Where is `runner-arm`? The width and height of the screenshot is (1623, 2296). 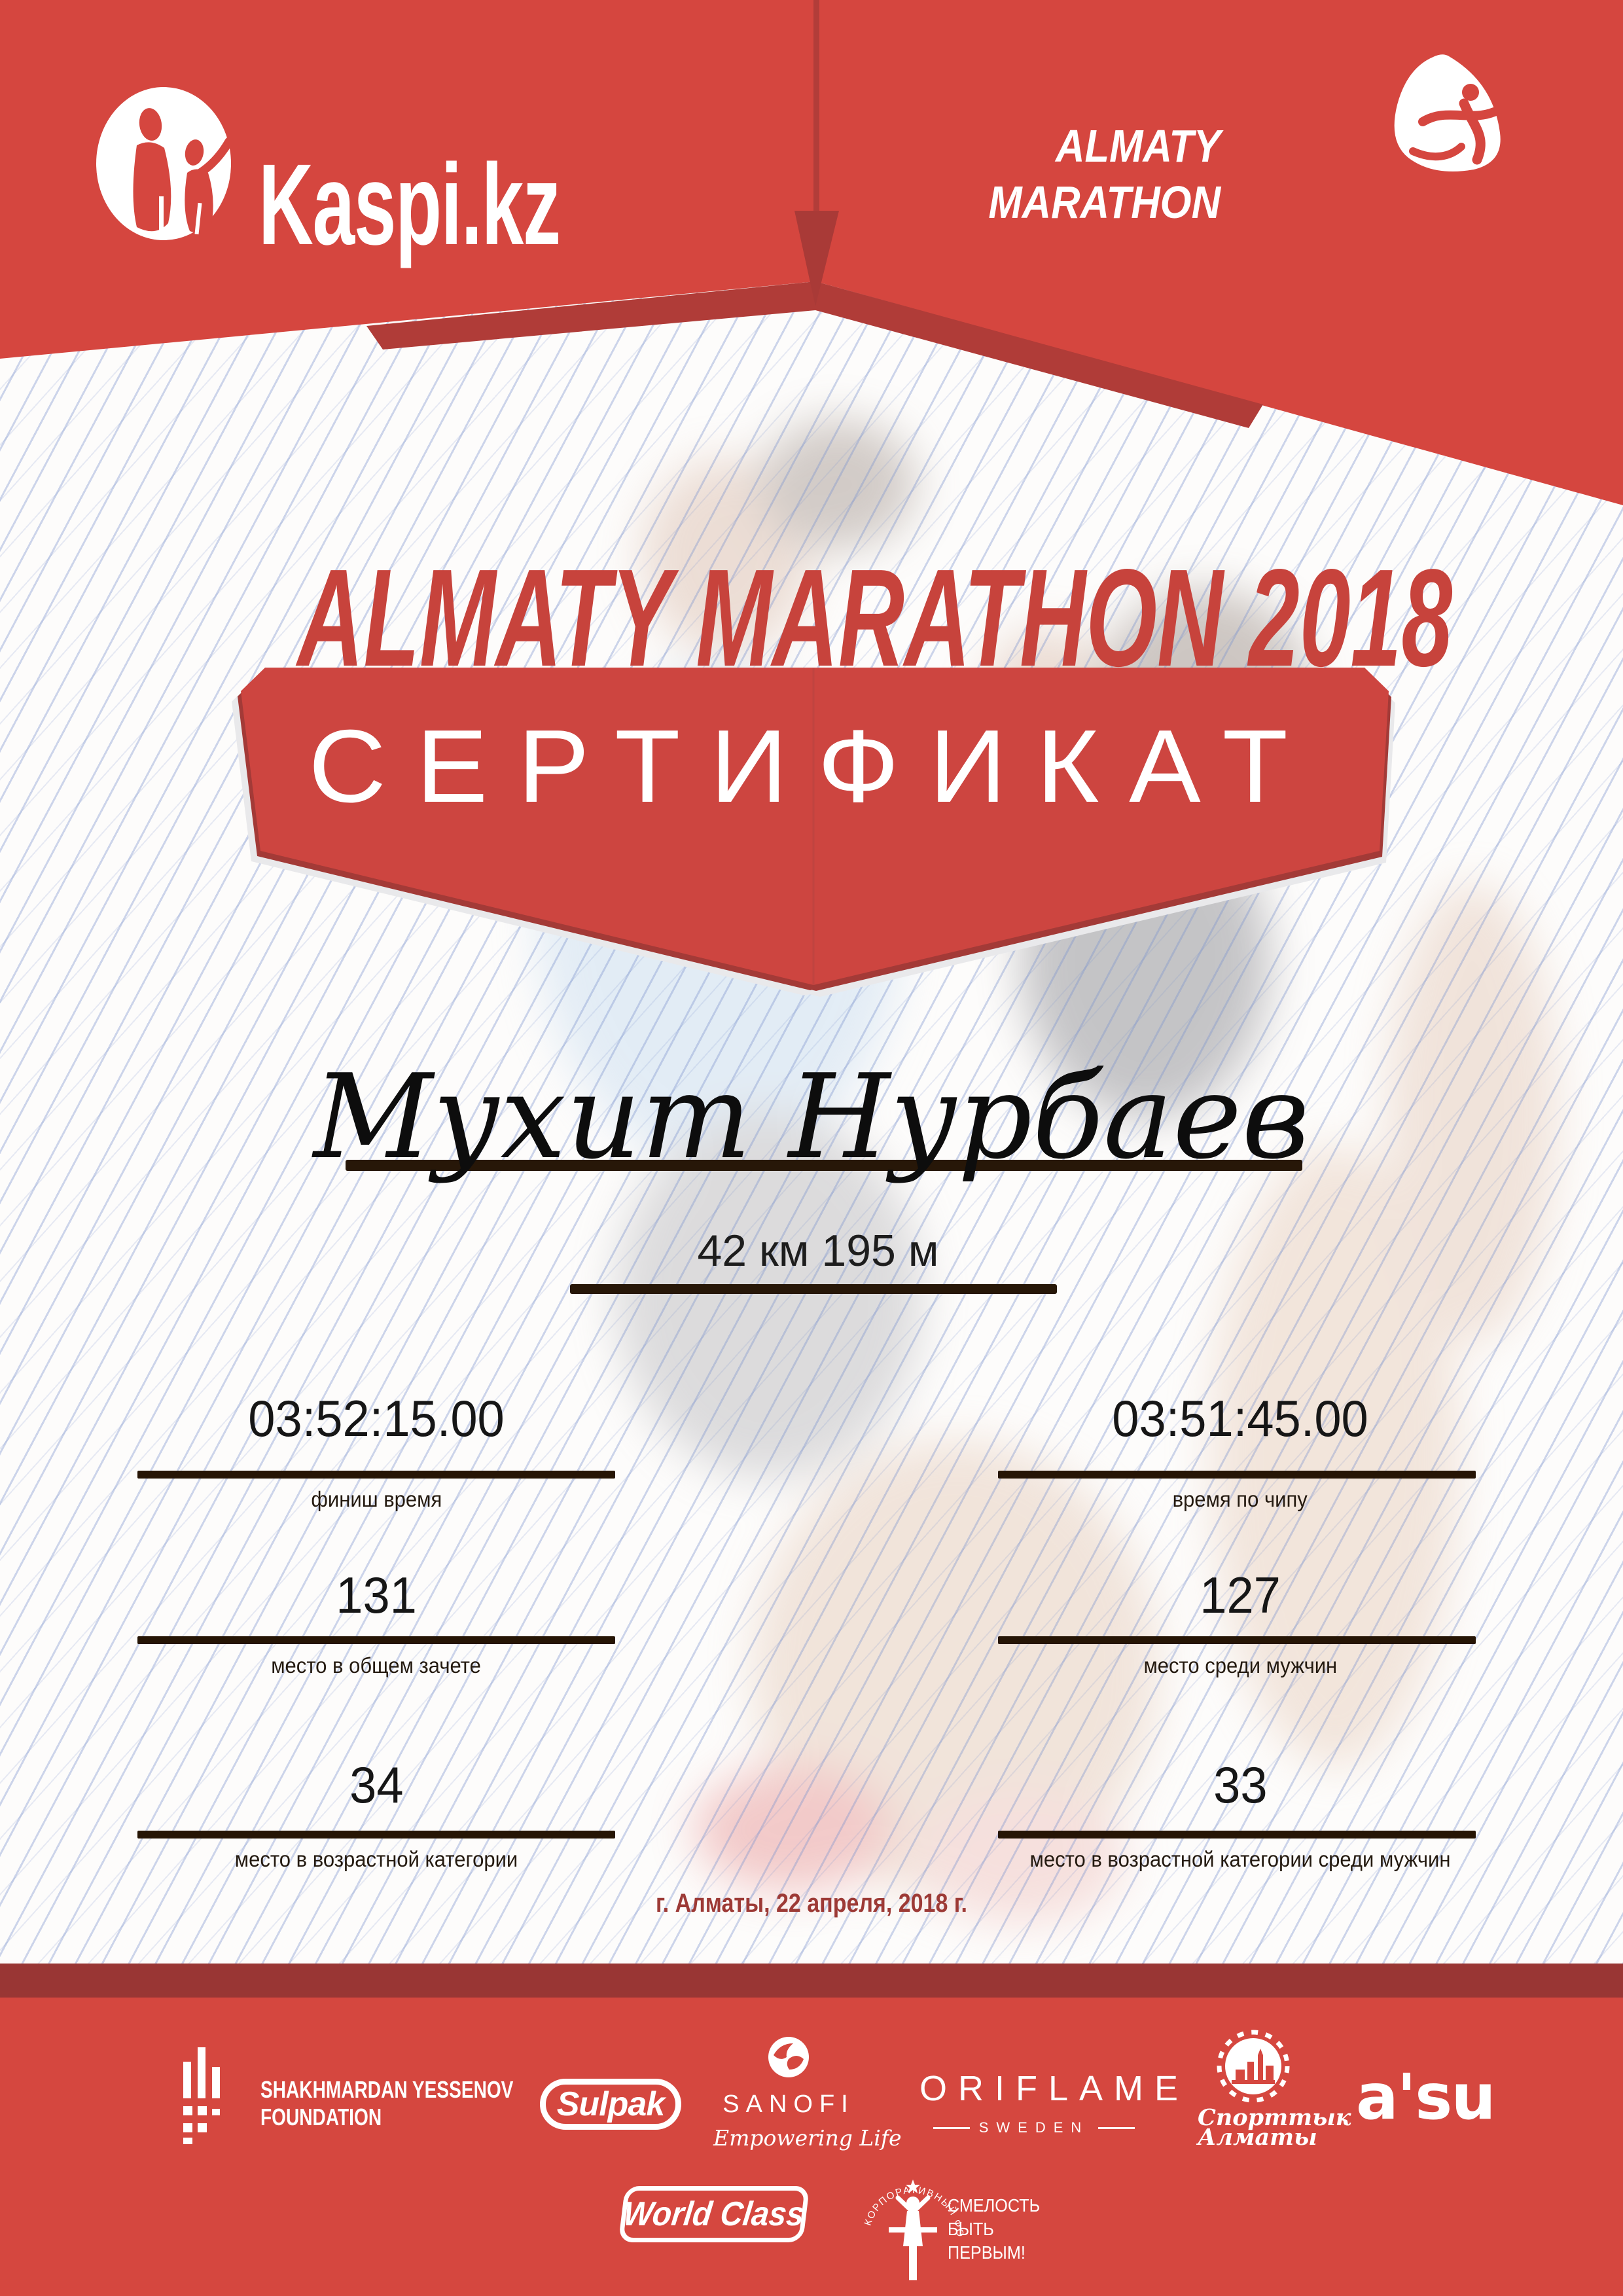
runner-arm is located at coordinates (1472, 1113).